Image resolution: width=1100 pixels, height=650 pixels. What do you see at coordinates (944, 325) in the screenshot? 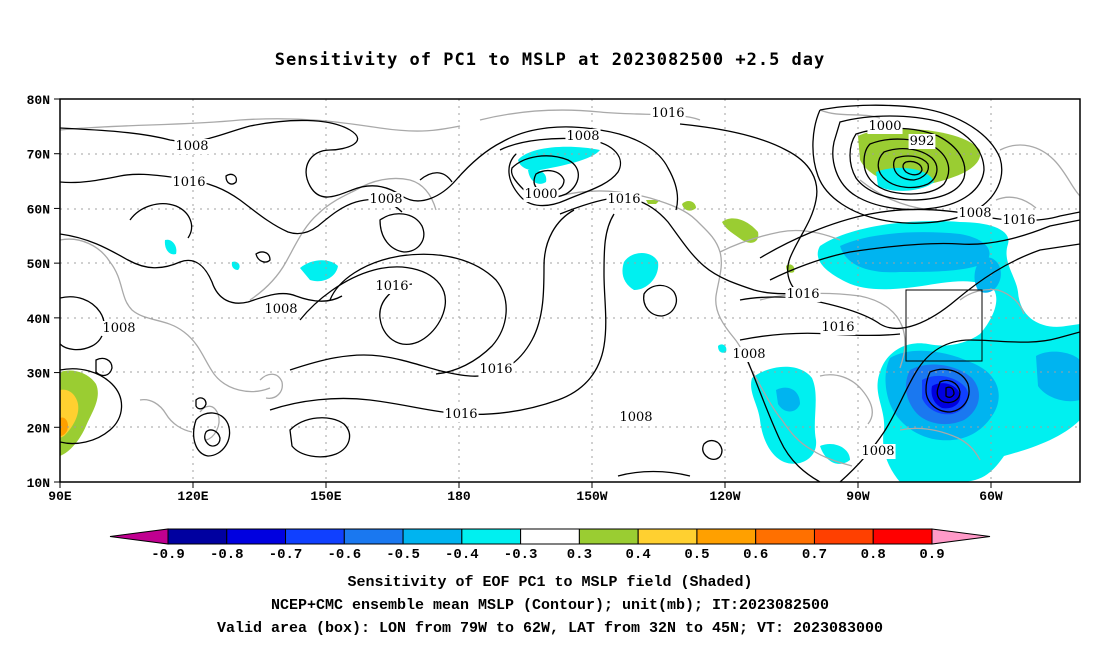
I see `valid-area-box` at bounding box center [944, 325].